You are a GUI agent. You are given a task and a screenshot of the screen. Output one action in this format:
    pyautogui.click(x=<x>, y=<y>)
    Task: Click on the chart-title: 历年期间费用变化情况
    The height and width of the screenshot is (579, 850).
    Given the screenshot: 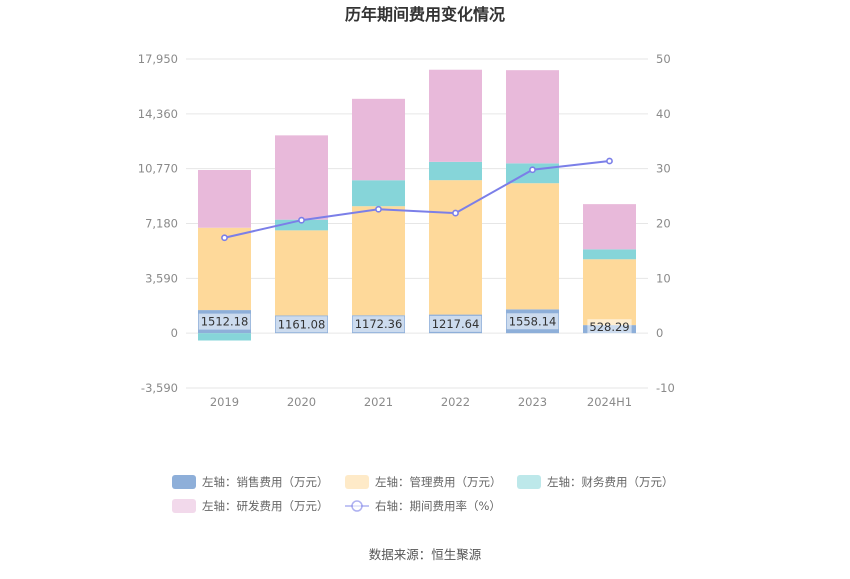 What is the action you would take?
    pyautogui.click(x=425, y=14)
    